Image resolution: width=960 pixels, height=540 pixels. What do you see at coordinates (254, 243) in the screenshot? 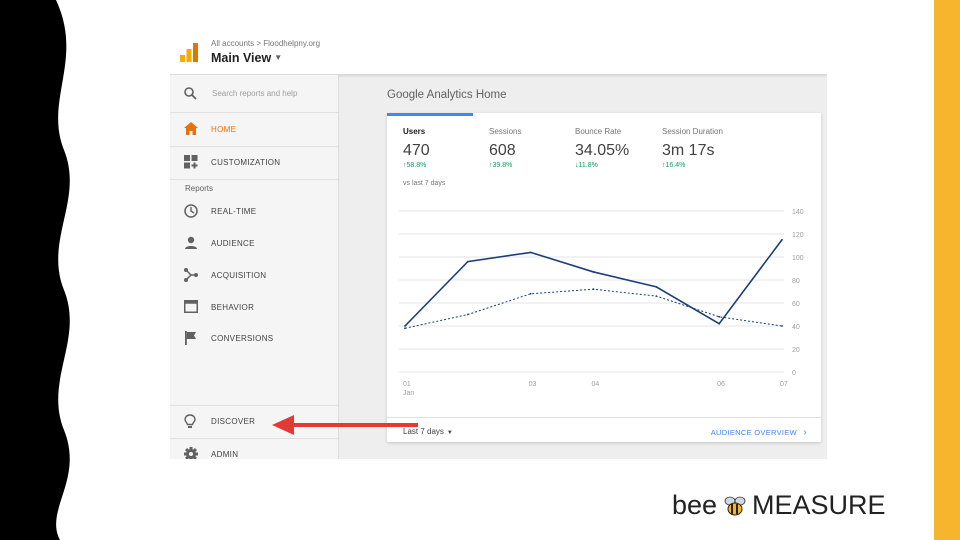
I see `sidebar-item-audience: AUDIENCE` at bounding box center [254, 243].